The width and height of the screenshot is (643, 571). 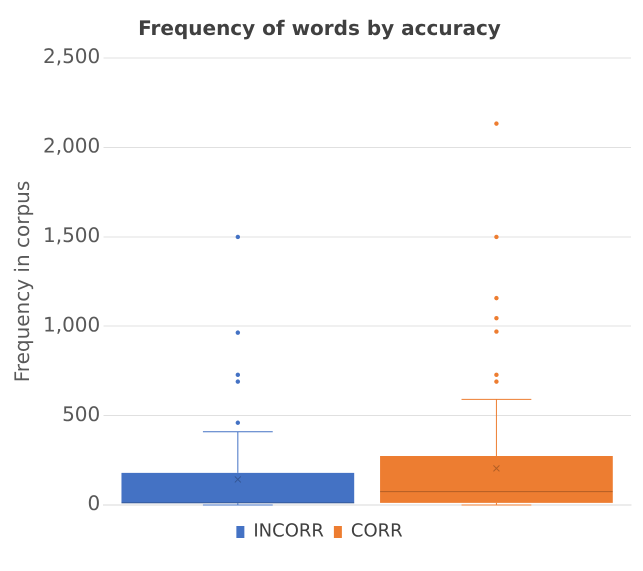 What do you see at coordinates (376, 531) in the screenshot?
I see `legend-label: CORR` at bounding box center [376, 531].